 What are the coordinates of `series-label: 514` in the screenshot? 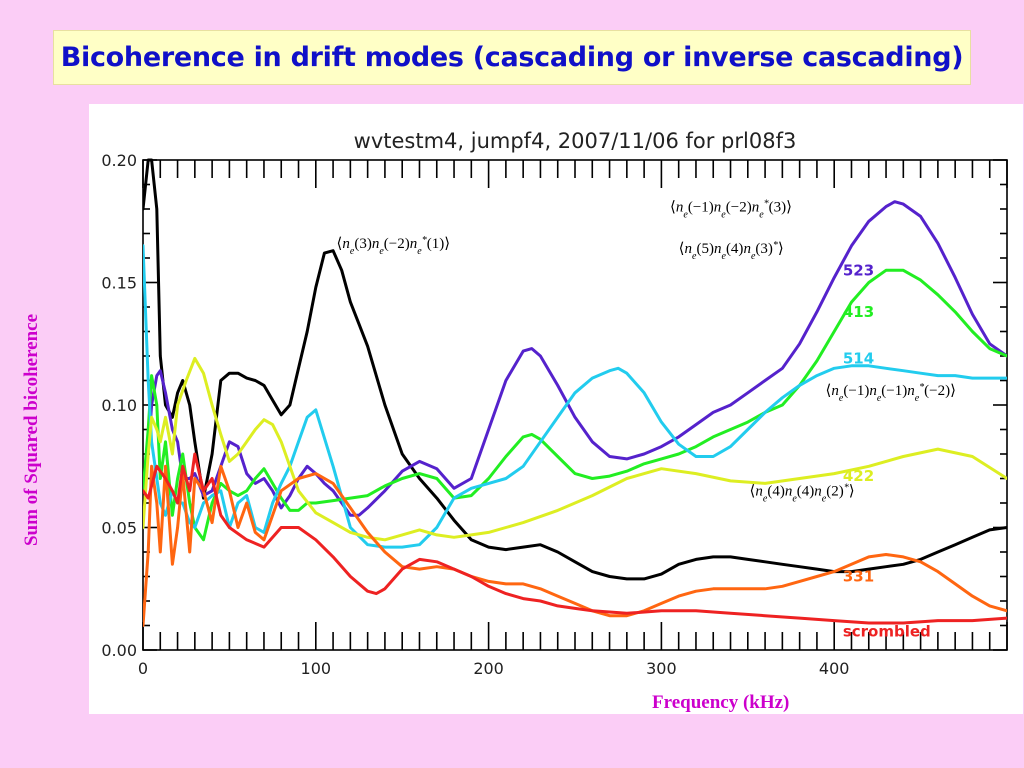 It's located at (858, 358).